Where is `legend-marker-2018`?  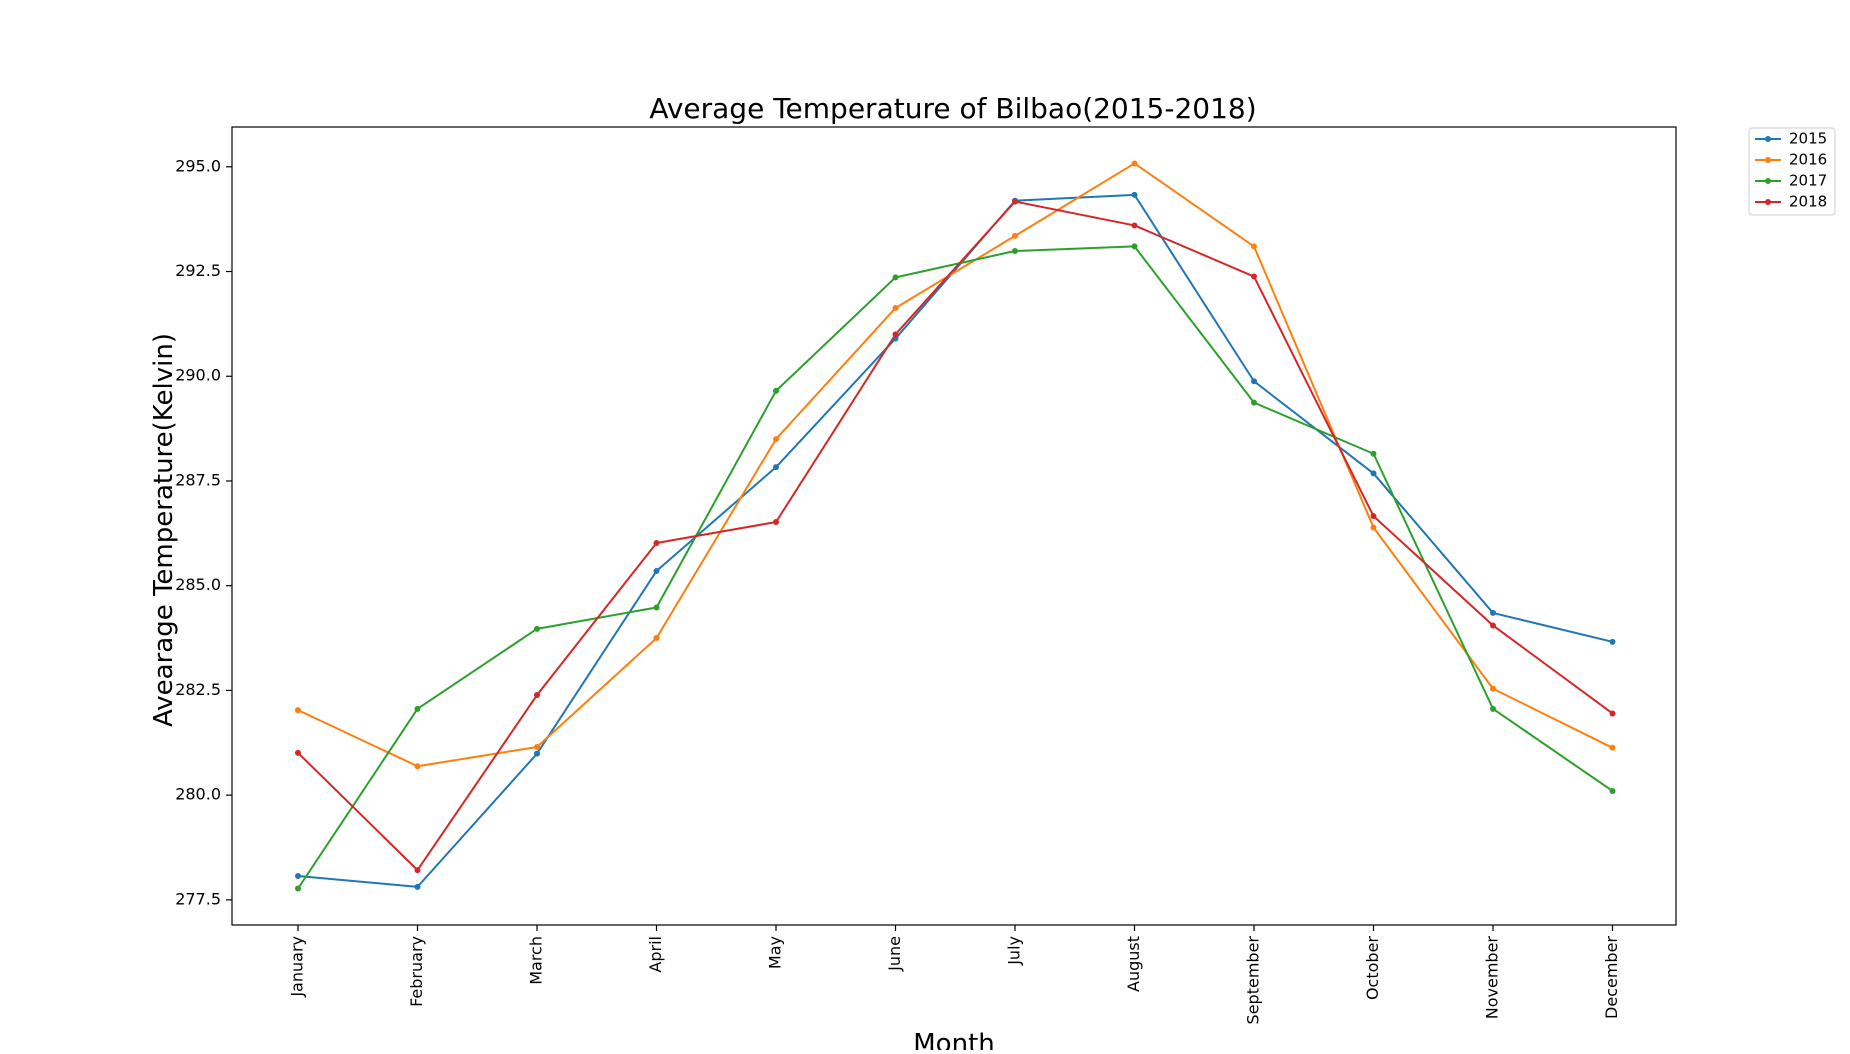 legend-marker-2018 is located at coordinates (1768, 202).